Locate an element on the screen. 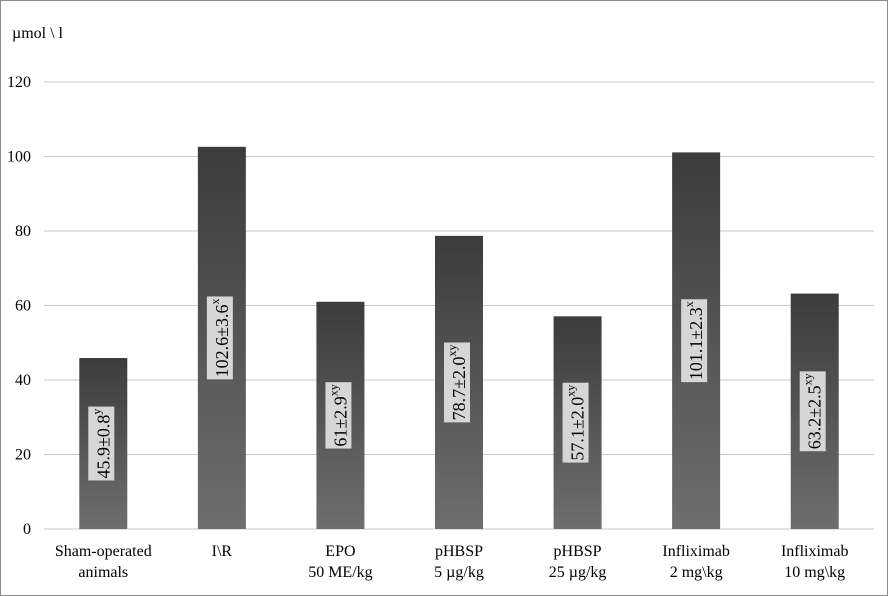  data-label: 78.7±2.0xy is located at coordinates (457, 382).